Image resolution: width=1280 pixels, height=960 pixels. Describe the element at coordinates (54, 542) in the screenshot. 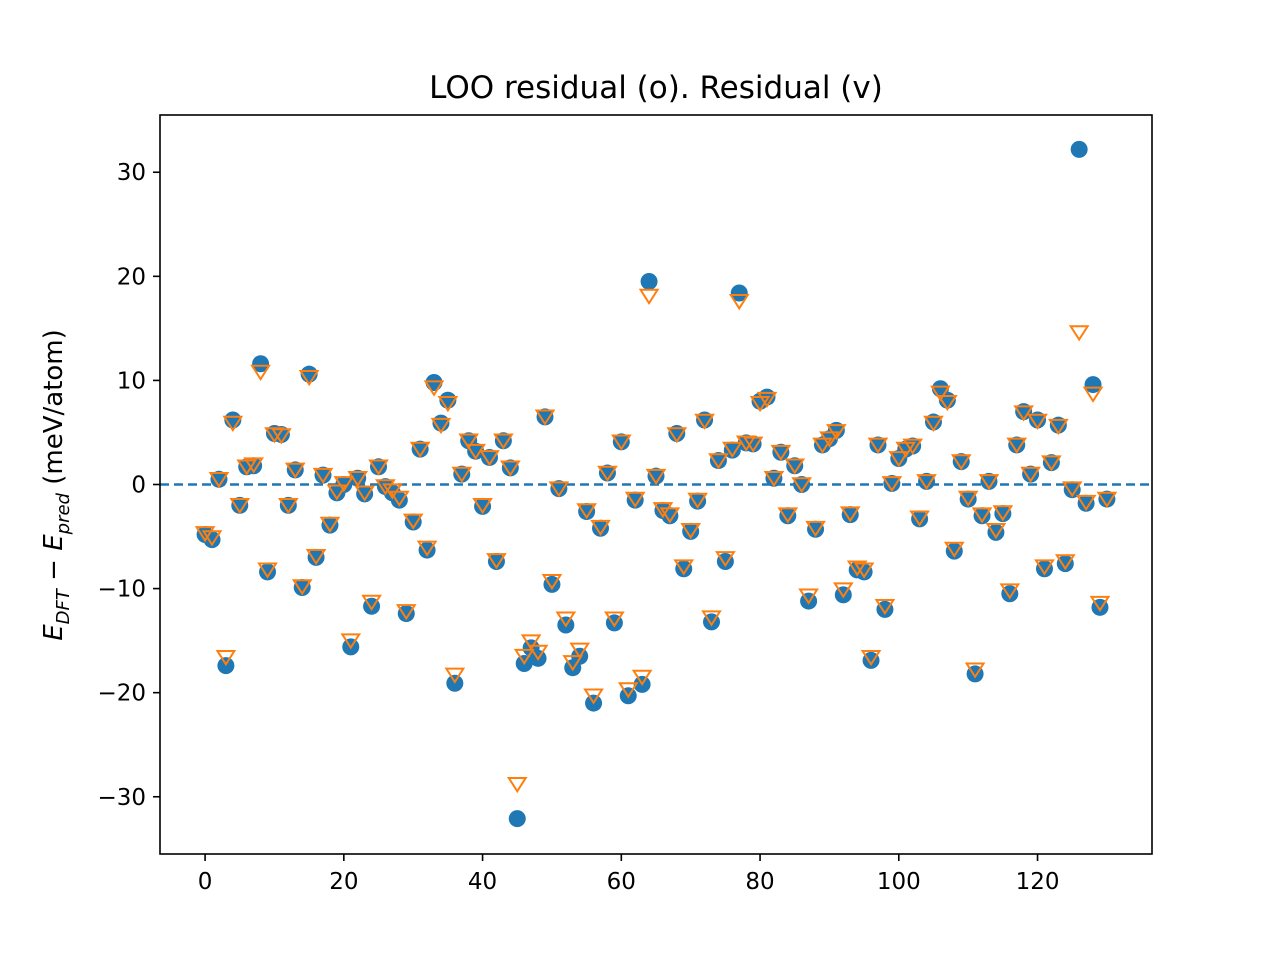

I see `y-label-e2: E` at that location.